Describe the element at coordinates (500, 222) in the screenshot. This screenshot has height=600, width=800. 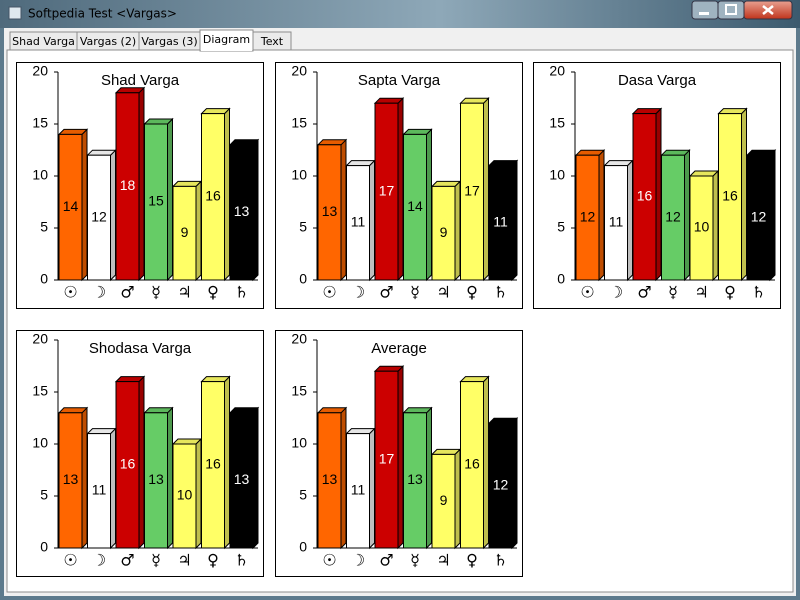
I see `data-label: 11` at that location.